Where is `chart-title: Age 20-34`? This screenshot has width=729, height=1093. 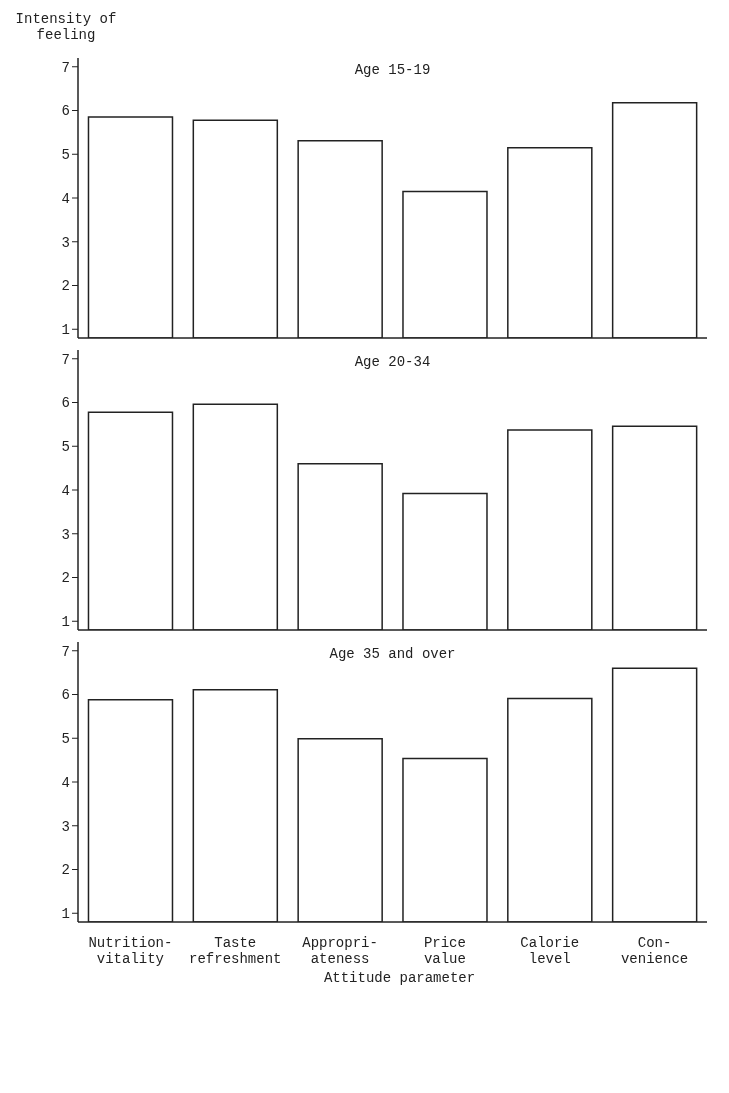 chart-title: Age 20-34 is located at coordinates (392, 362).